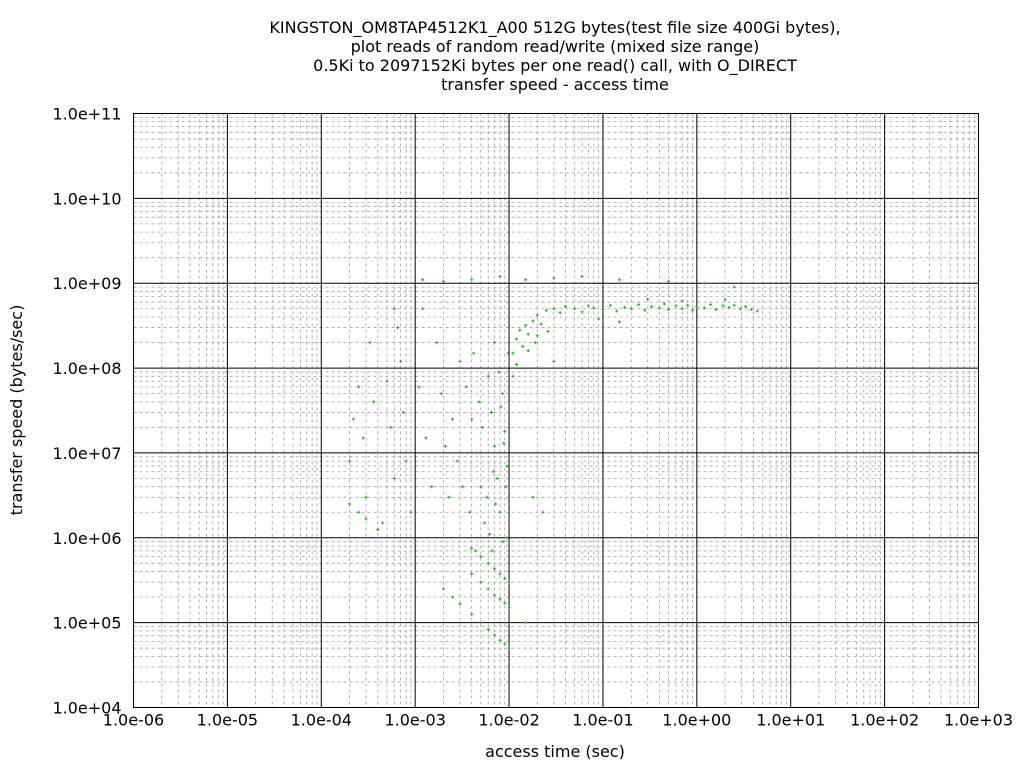 The height and width of the screenshot is (768, 1024). Describe the element at coordinates (227, 720) in the screenshot. I see `x-tick-label: 1.0e-05` at that location.